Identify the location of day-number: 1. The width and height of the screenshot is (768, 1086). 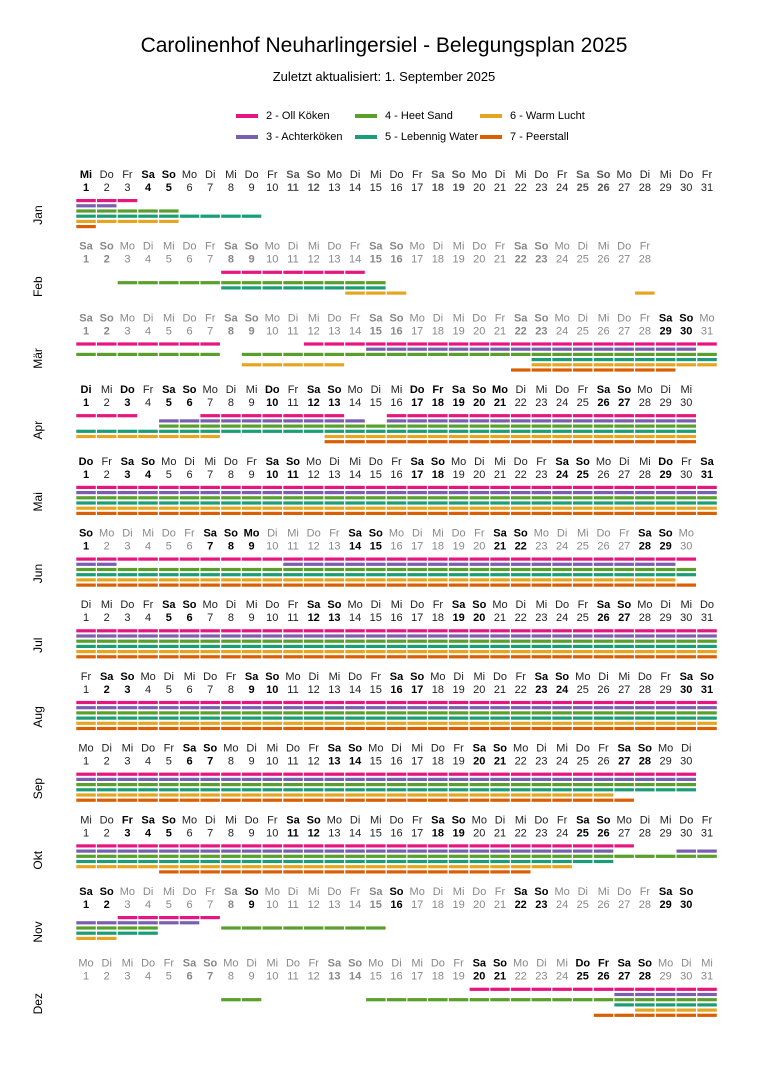
(86, 403).